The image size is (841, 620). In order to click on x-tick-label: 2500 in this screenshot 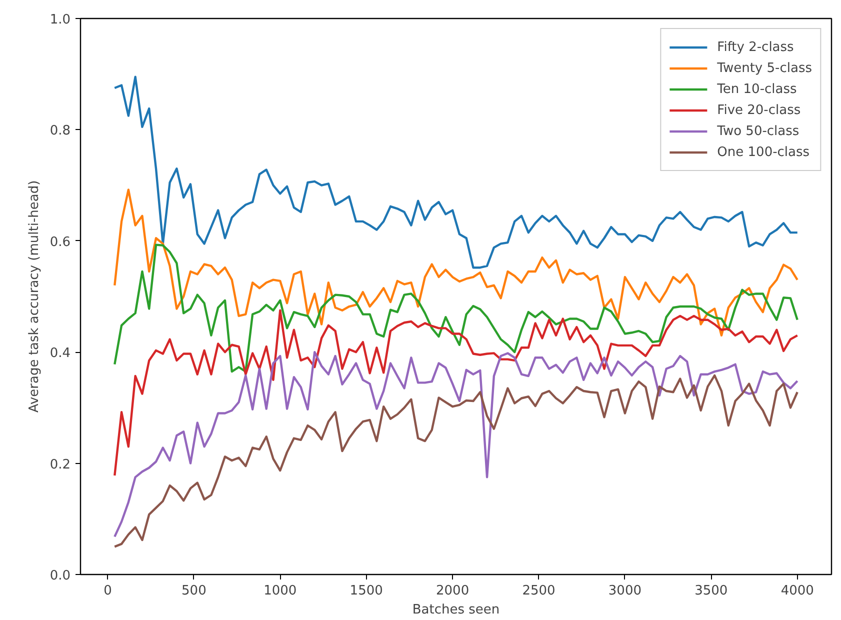, I will do `click(539, 591)`.